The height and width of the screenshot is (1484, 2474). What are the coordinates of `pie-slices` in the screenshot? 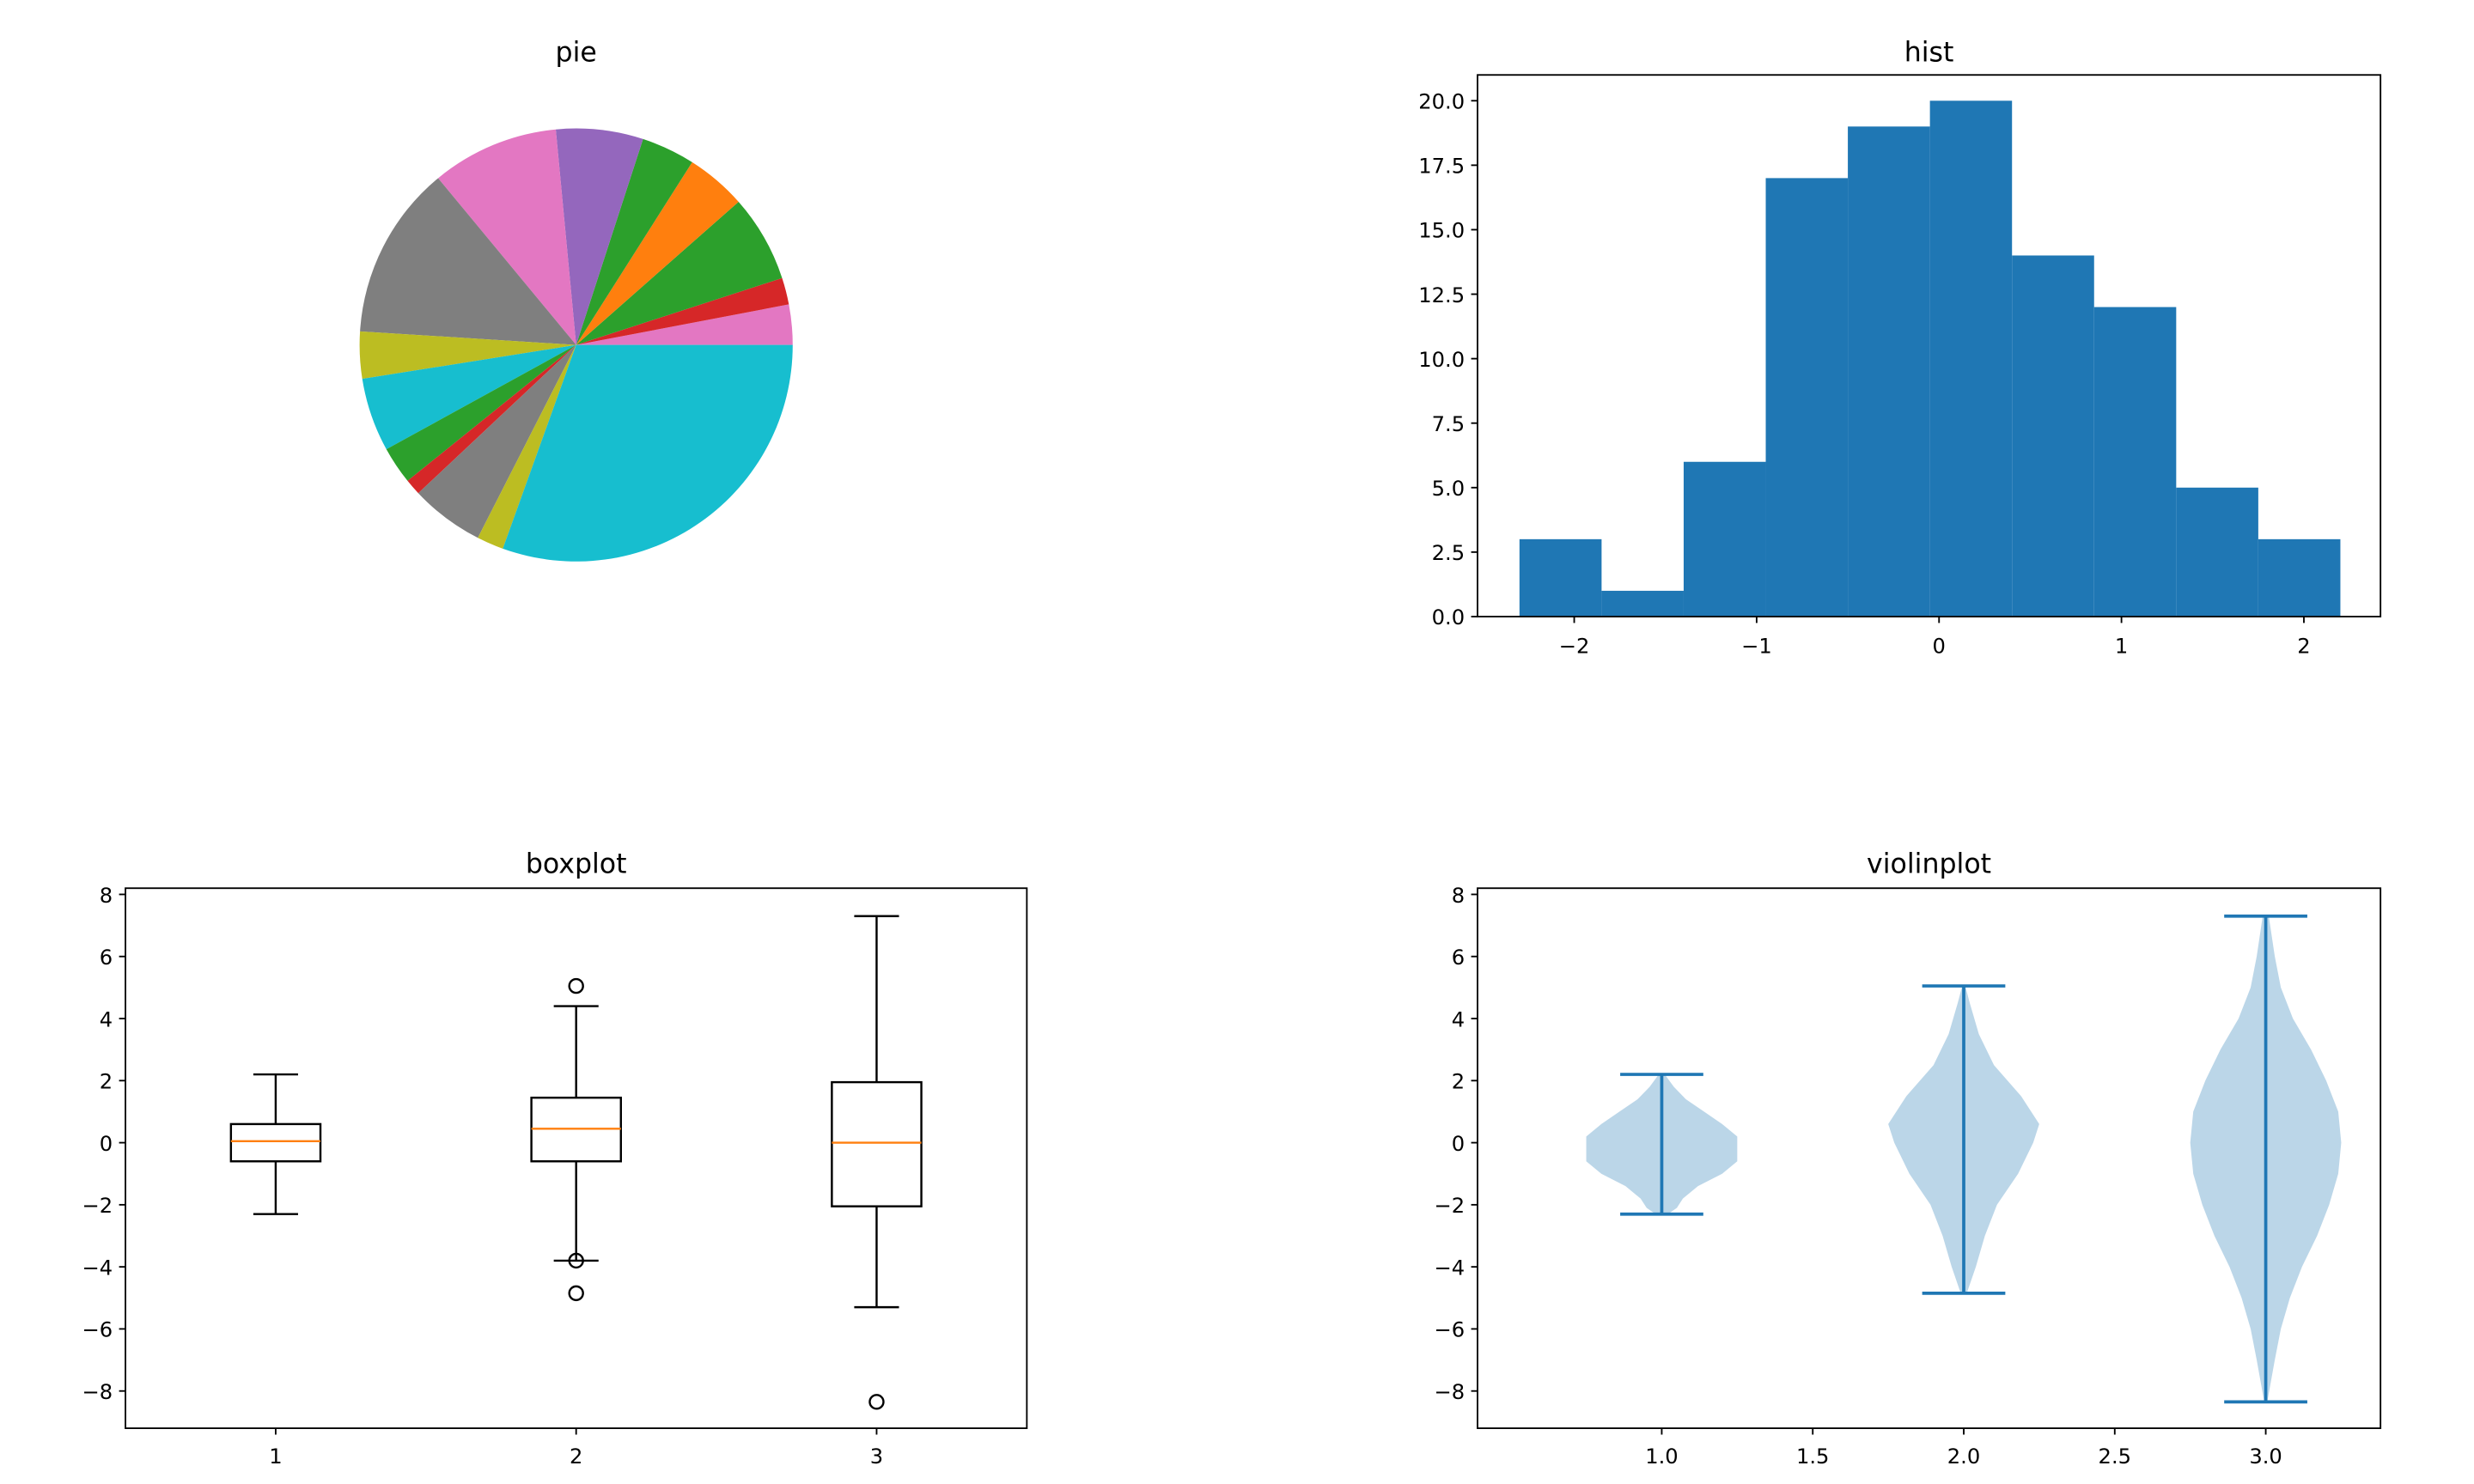 It's located at (576, 345).